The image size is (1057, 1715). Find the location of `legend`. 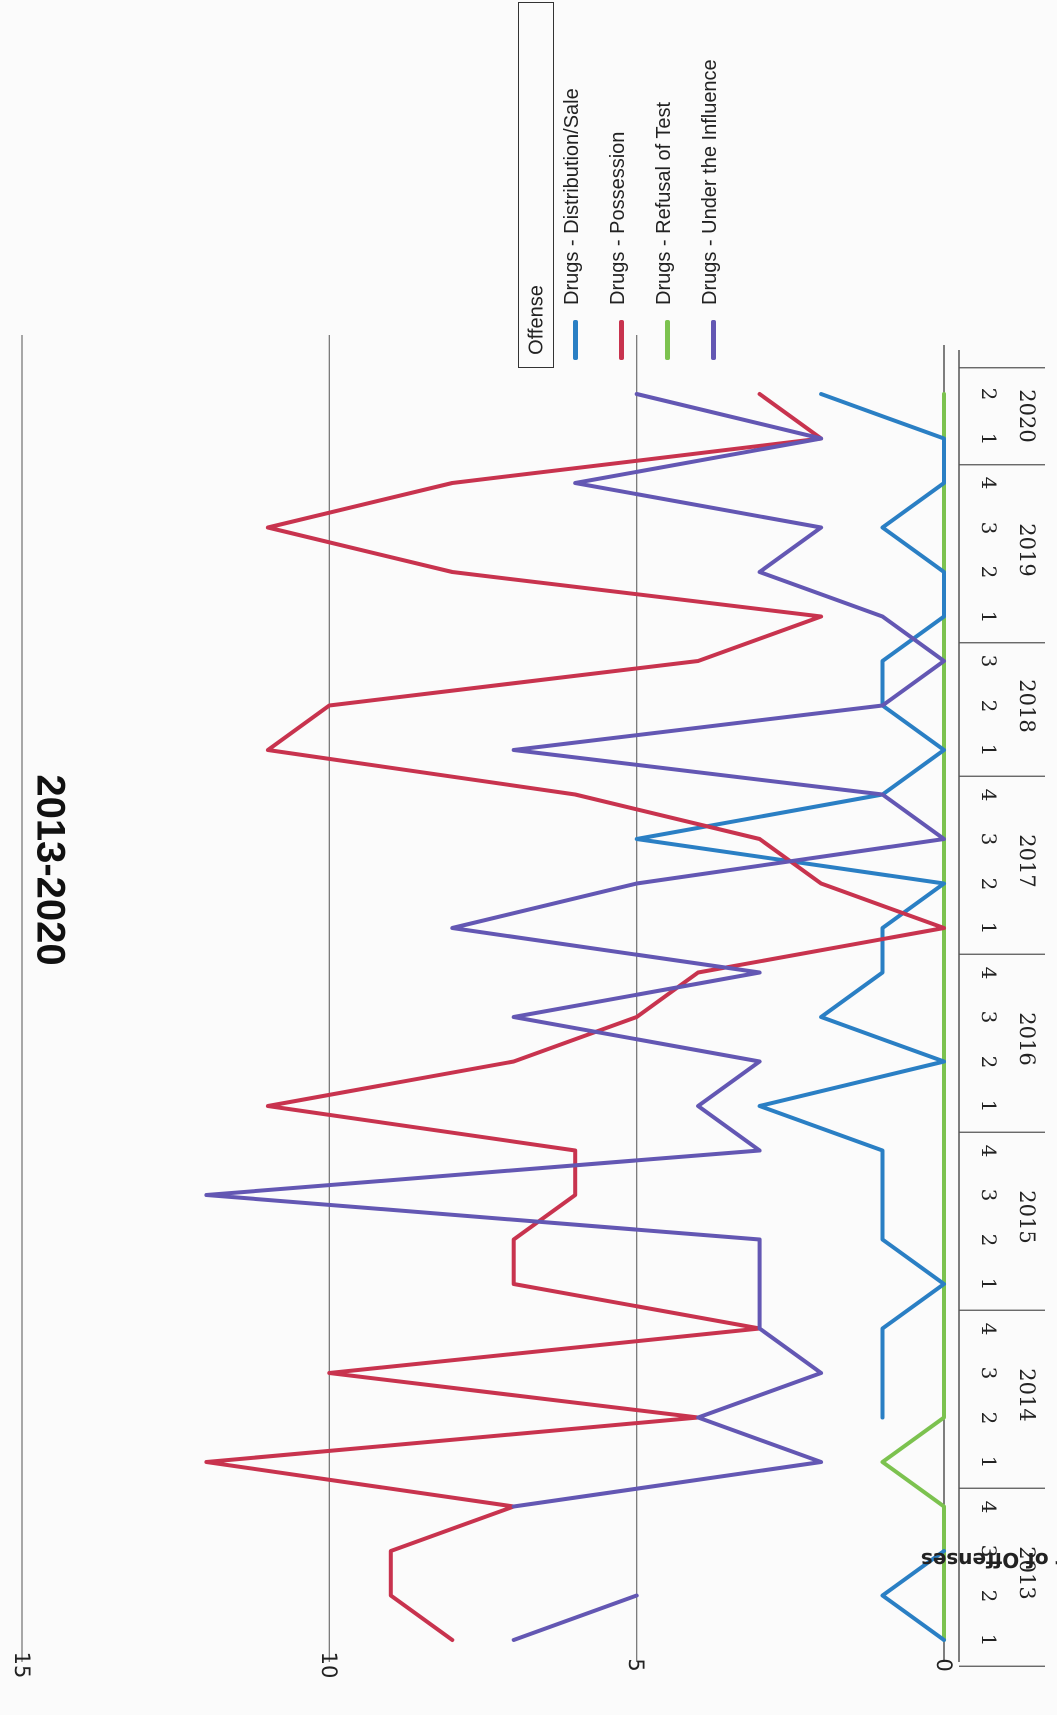

legend is located at coordinates (536, 185).